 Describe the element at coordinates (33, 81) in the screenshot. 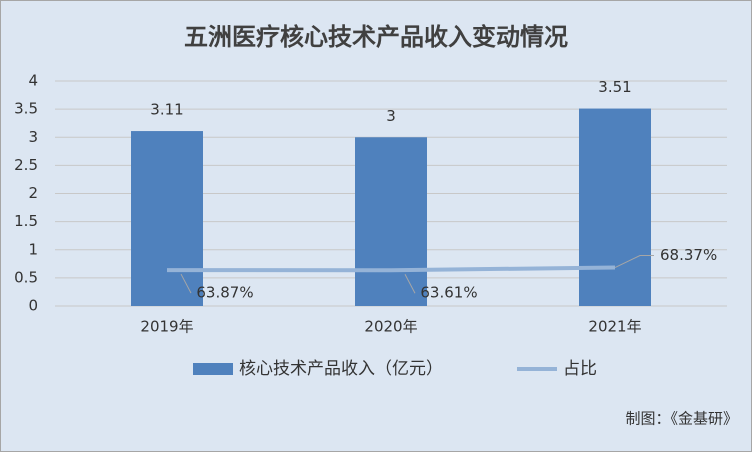

I see `y-tick-label: 4` at that location.